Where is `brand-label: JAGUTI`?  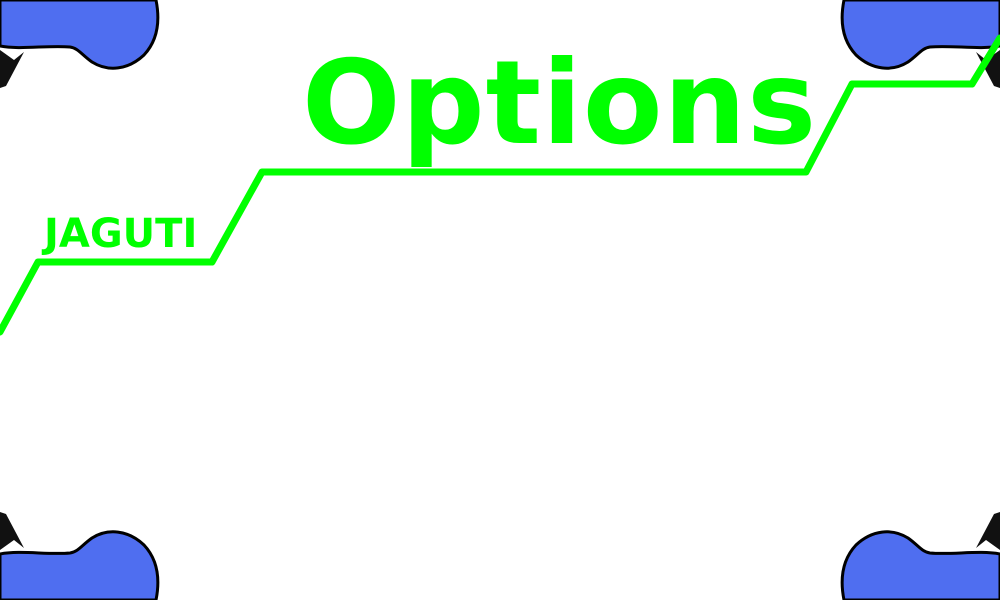 brand-label: JAGUTI is located at coordinates (121, 234).